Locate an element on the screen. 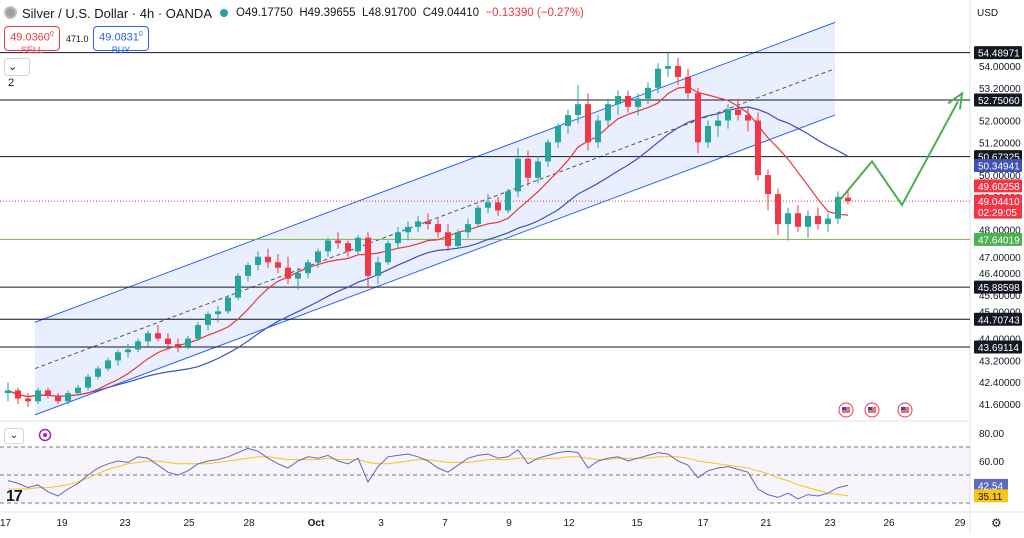 This screenshot has height=538, width=1024. ohlc-high: H49.39655 is located at coordinates (327, 13).